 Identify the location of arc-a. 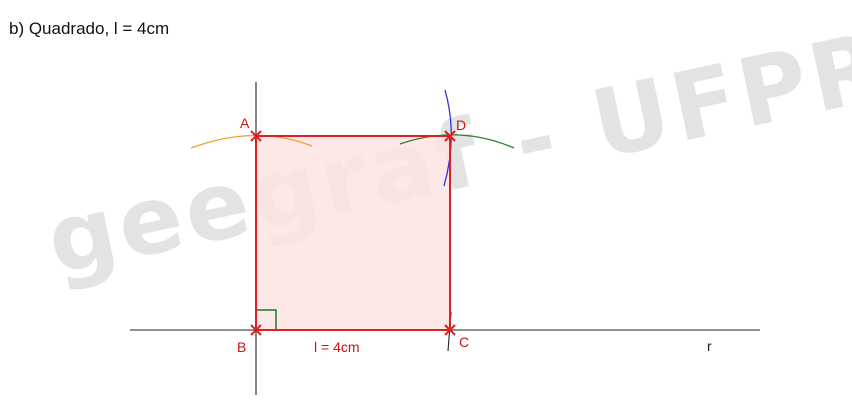
(251, 141).